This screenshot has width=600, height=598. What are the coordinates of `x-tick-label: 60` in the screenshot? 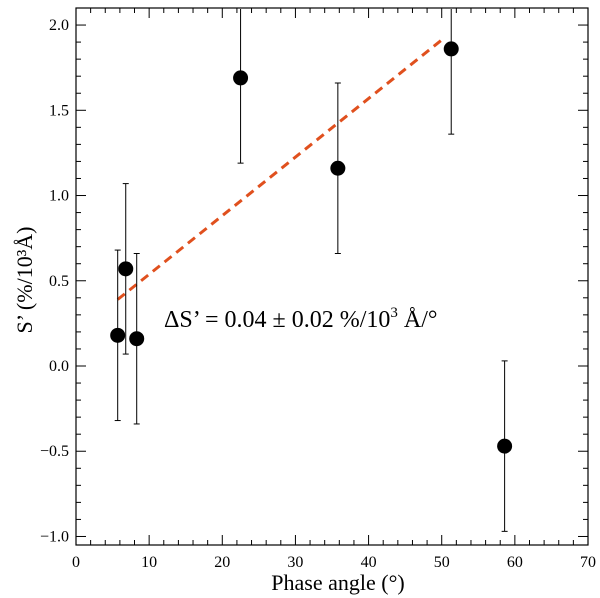 It's located at (515, 562).